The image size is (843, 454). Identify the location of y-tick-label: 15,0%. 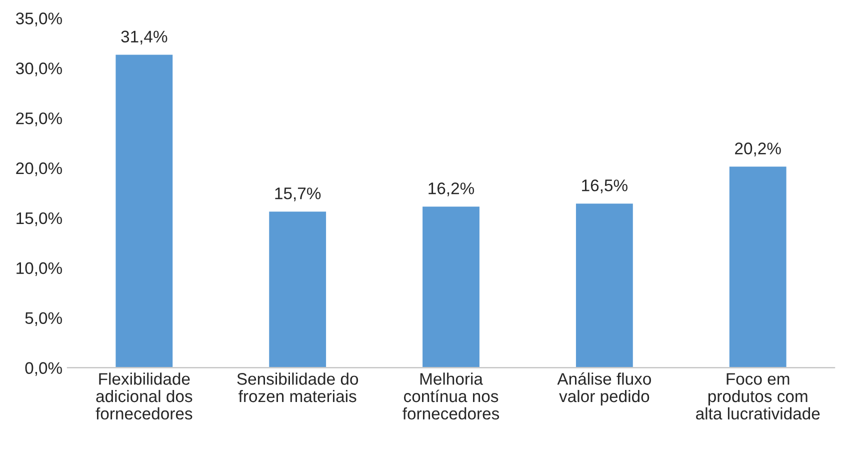
(39, 219).